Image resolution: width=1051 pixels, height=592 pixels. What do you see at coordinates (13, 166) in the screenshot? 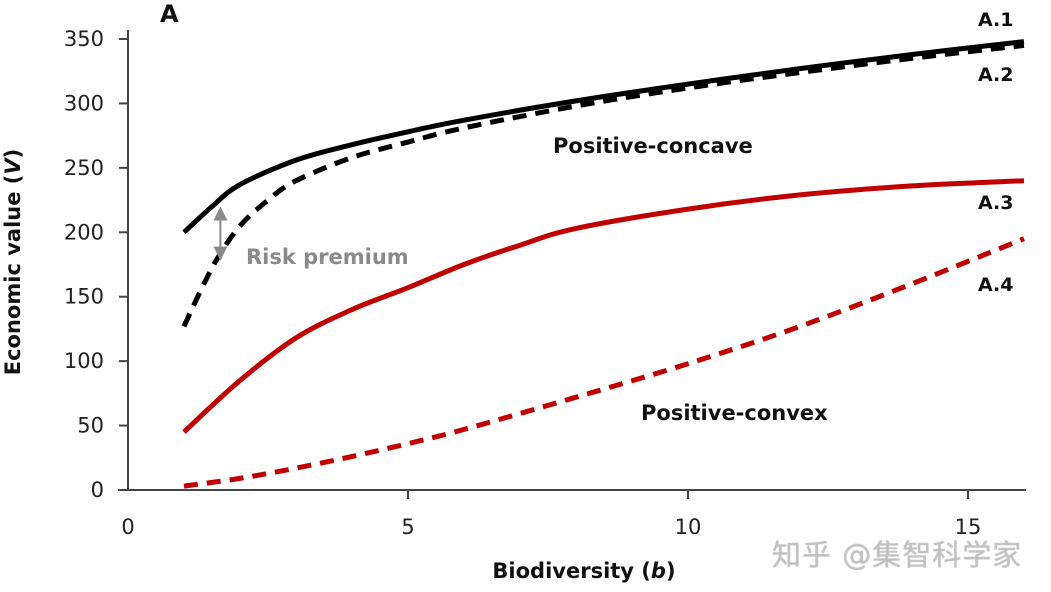
I see `y-axis-title-var: V` at bounding box center [13, 166].